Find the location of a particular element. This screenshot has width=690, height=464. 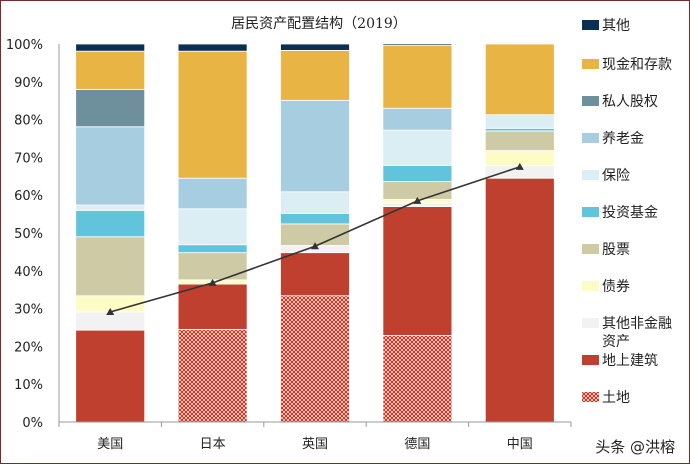

y-tick-label: 30% is located at coordinates (28, 310).